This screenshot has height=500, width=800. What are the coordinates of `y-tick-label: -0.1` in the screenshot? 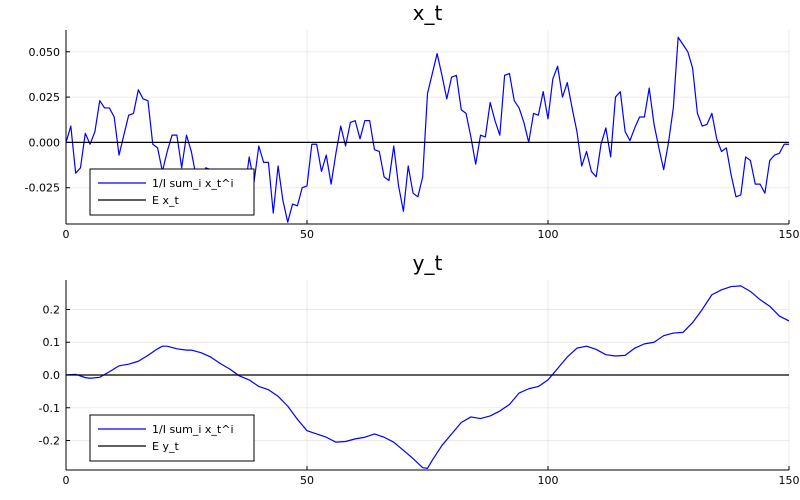 It's located at (49, 408).